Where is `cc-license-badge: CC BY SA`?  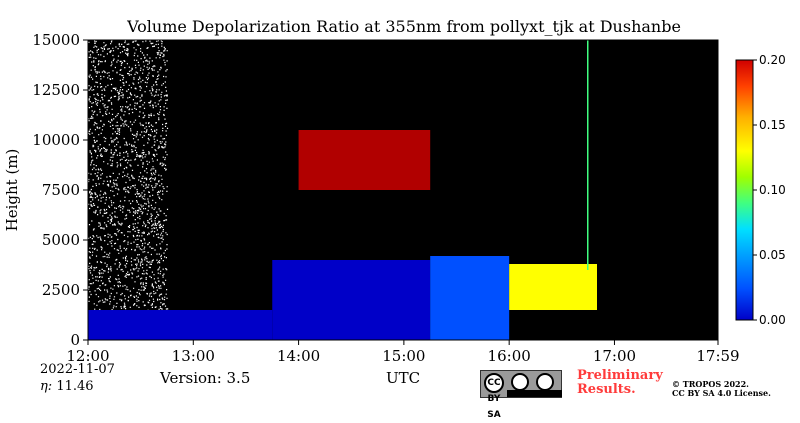 cc-license-badge: CC BY SA is located at coordinates (521, 395).